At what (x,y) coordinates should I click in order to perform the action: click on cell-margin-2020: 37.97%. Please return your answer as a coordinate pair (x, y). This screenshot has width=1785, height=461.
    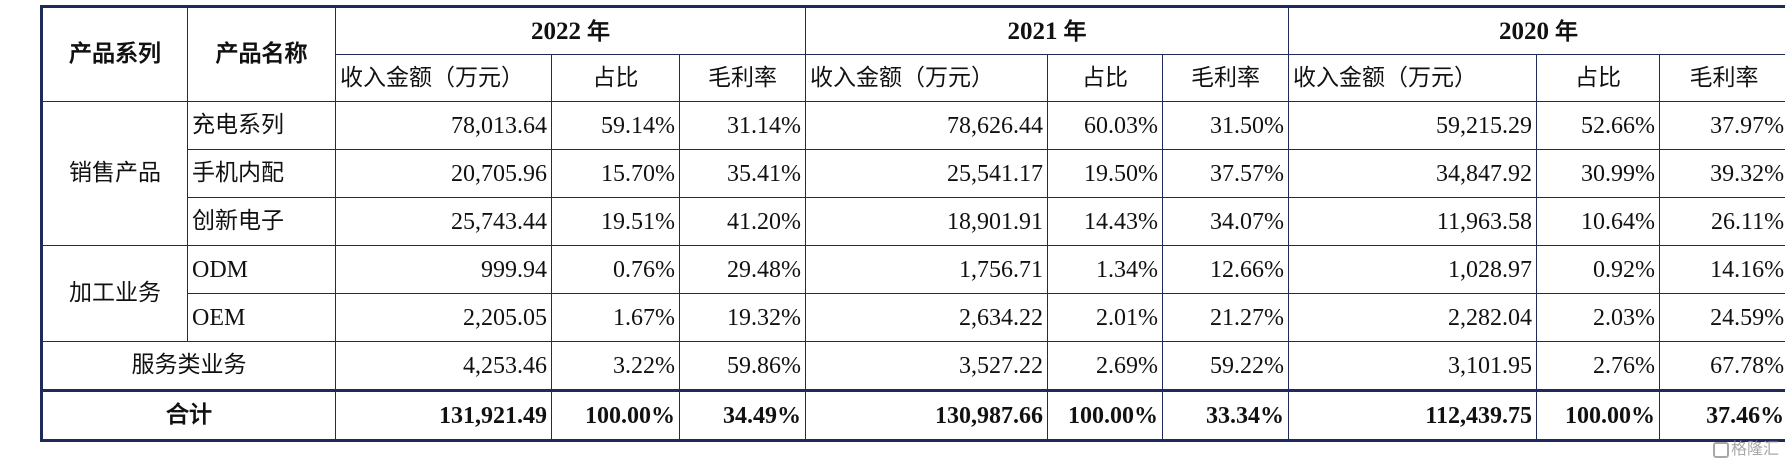
    Looking at the image, I should click on (1722, 125).